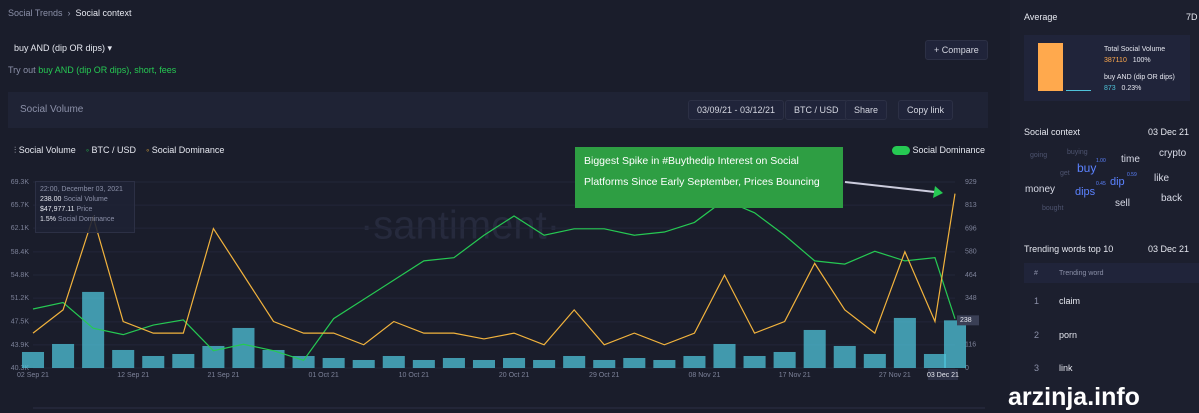 This screenshot has width=1199, height=413. What do you see at coordinates (185, 150) in the screenshot?
I see `legend-item: ◦ Social Dominance` at bounding box center [185, 150].